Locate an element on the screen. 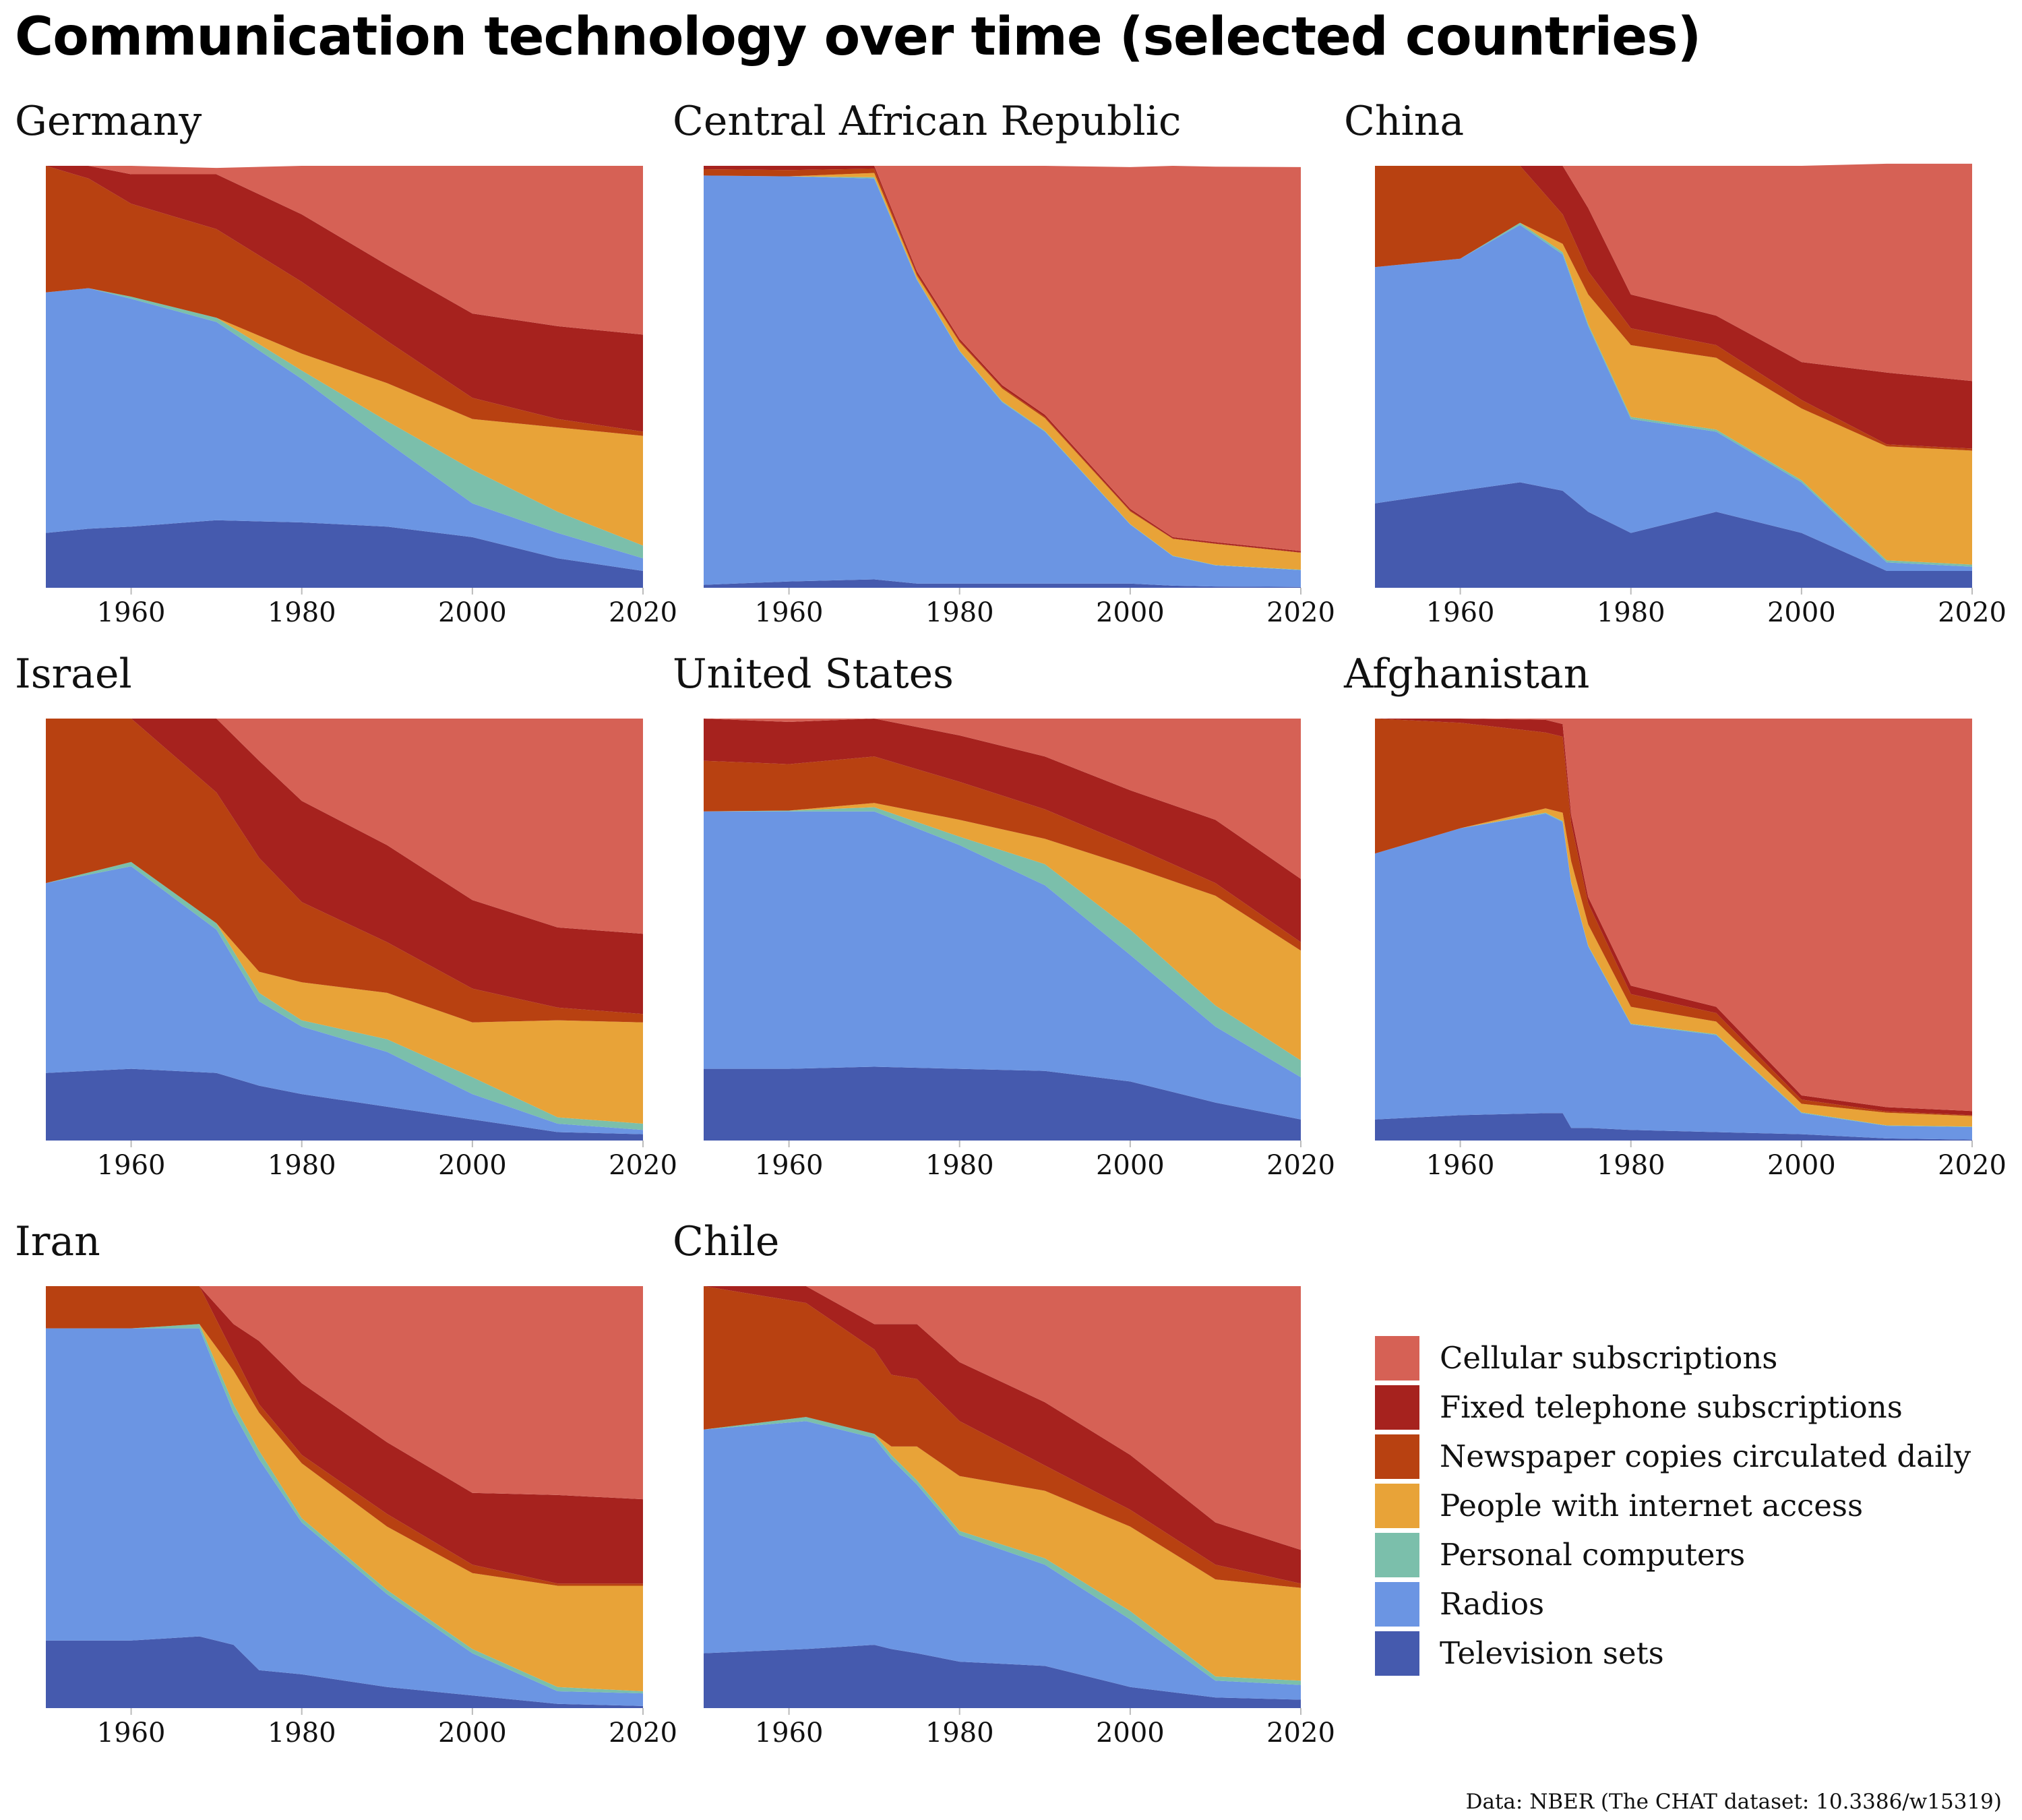  legend-label: Newspaper copies circulated daily is located at coordinates (1705, 1456).